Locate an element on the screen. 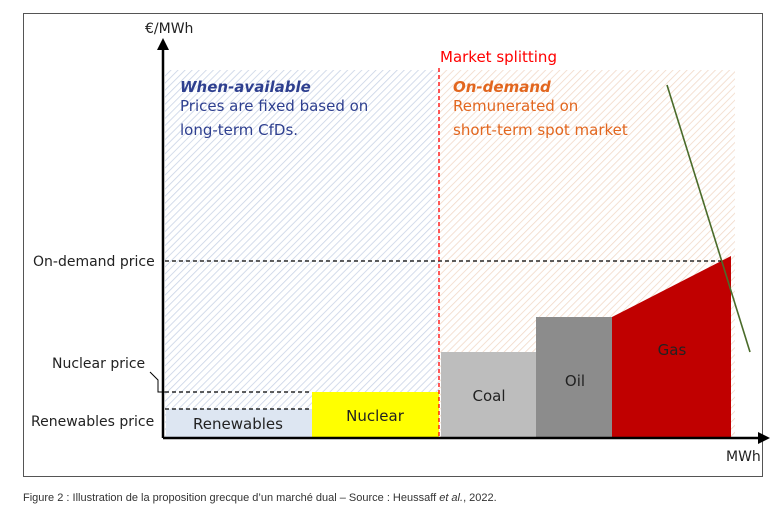 The image size is (782, 523). y-axis-label: €/MWh is located at coordinates (169, 29).